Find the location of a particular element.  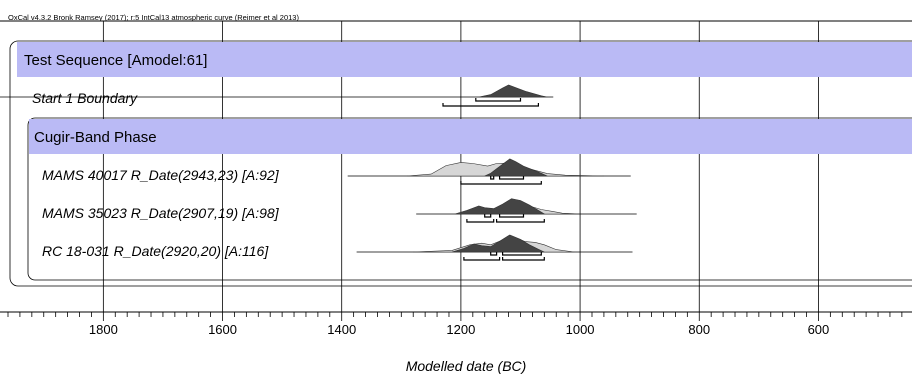

x-axis: 1800 1600 1400 1200 1000 800 600 is located at coordinates (456, 324).